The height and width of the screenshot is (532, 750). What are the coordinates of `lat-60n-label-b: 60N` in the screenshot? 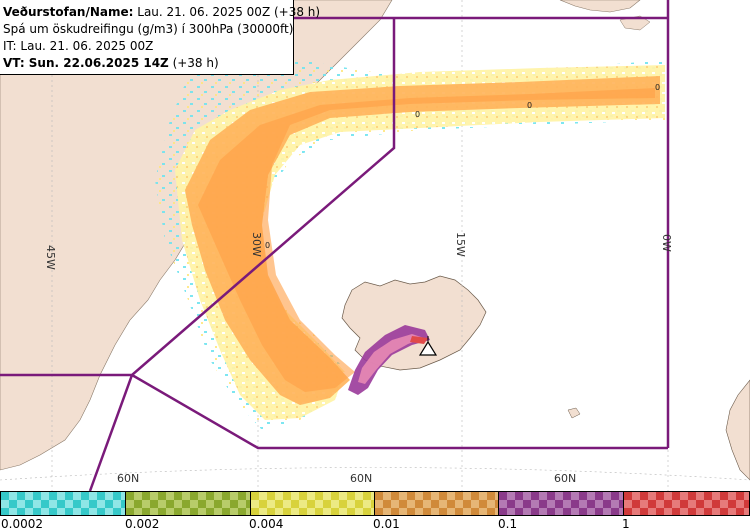 It's located at (361, 478).